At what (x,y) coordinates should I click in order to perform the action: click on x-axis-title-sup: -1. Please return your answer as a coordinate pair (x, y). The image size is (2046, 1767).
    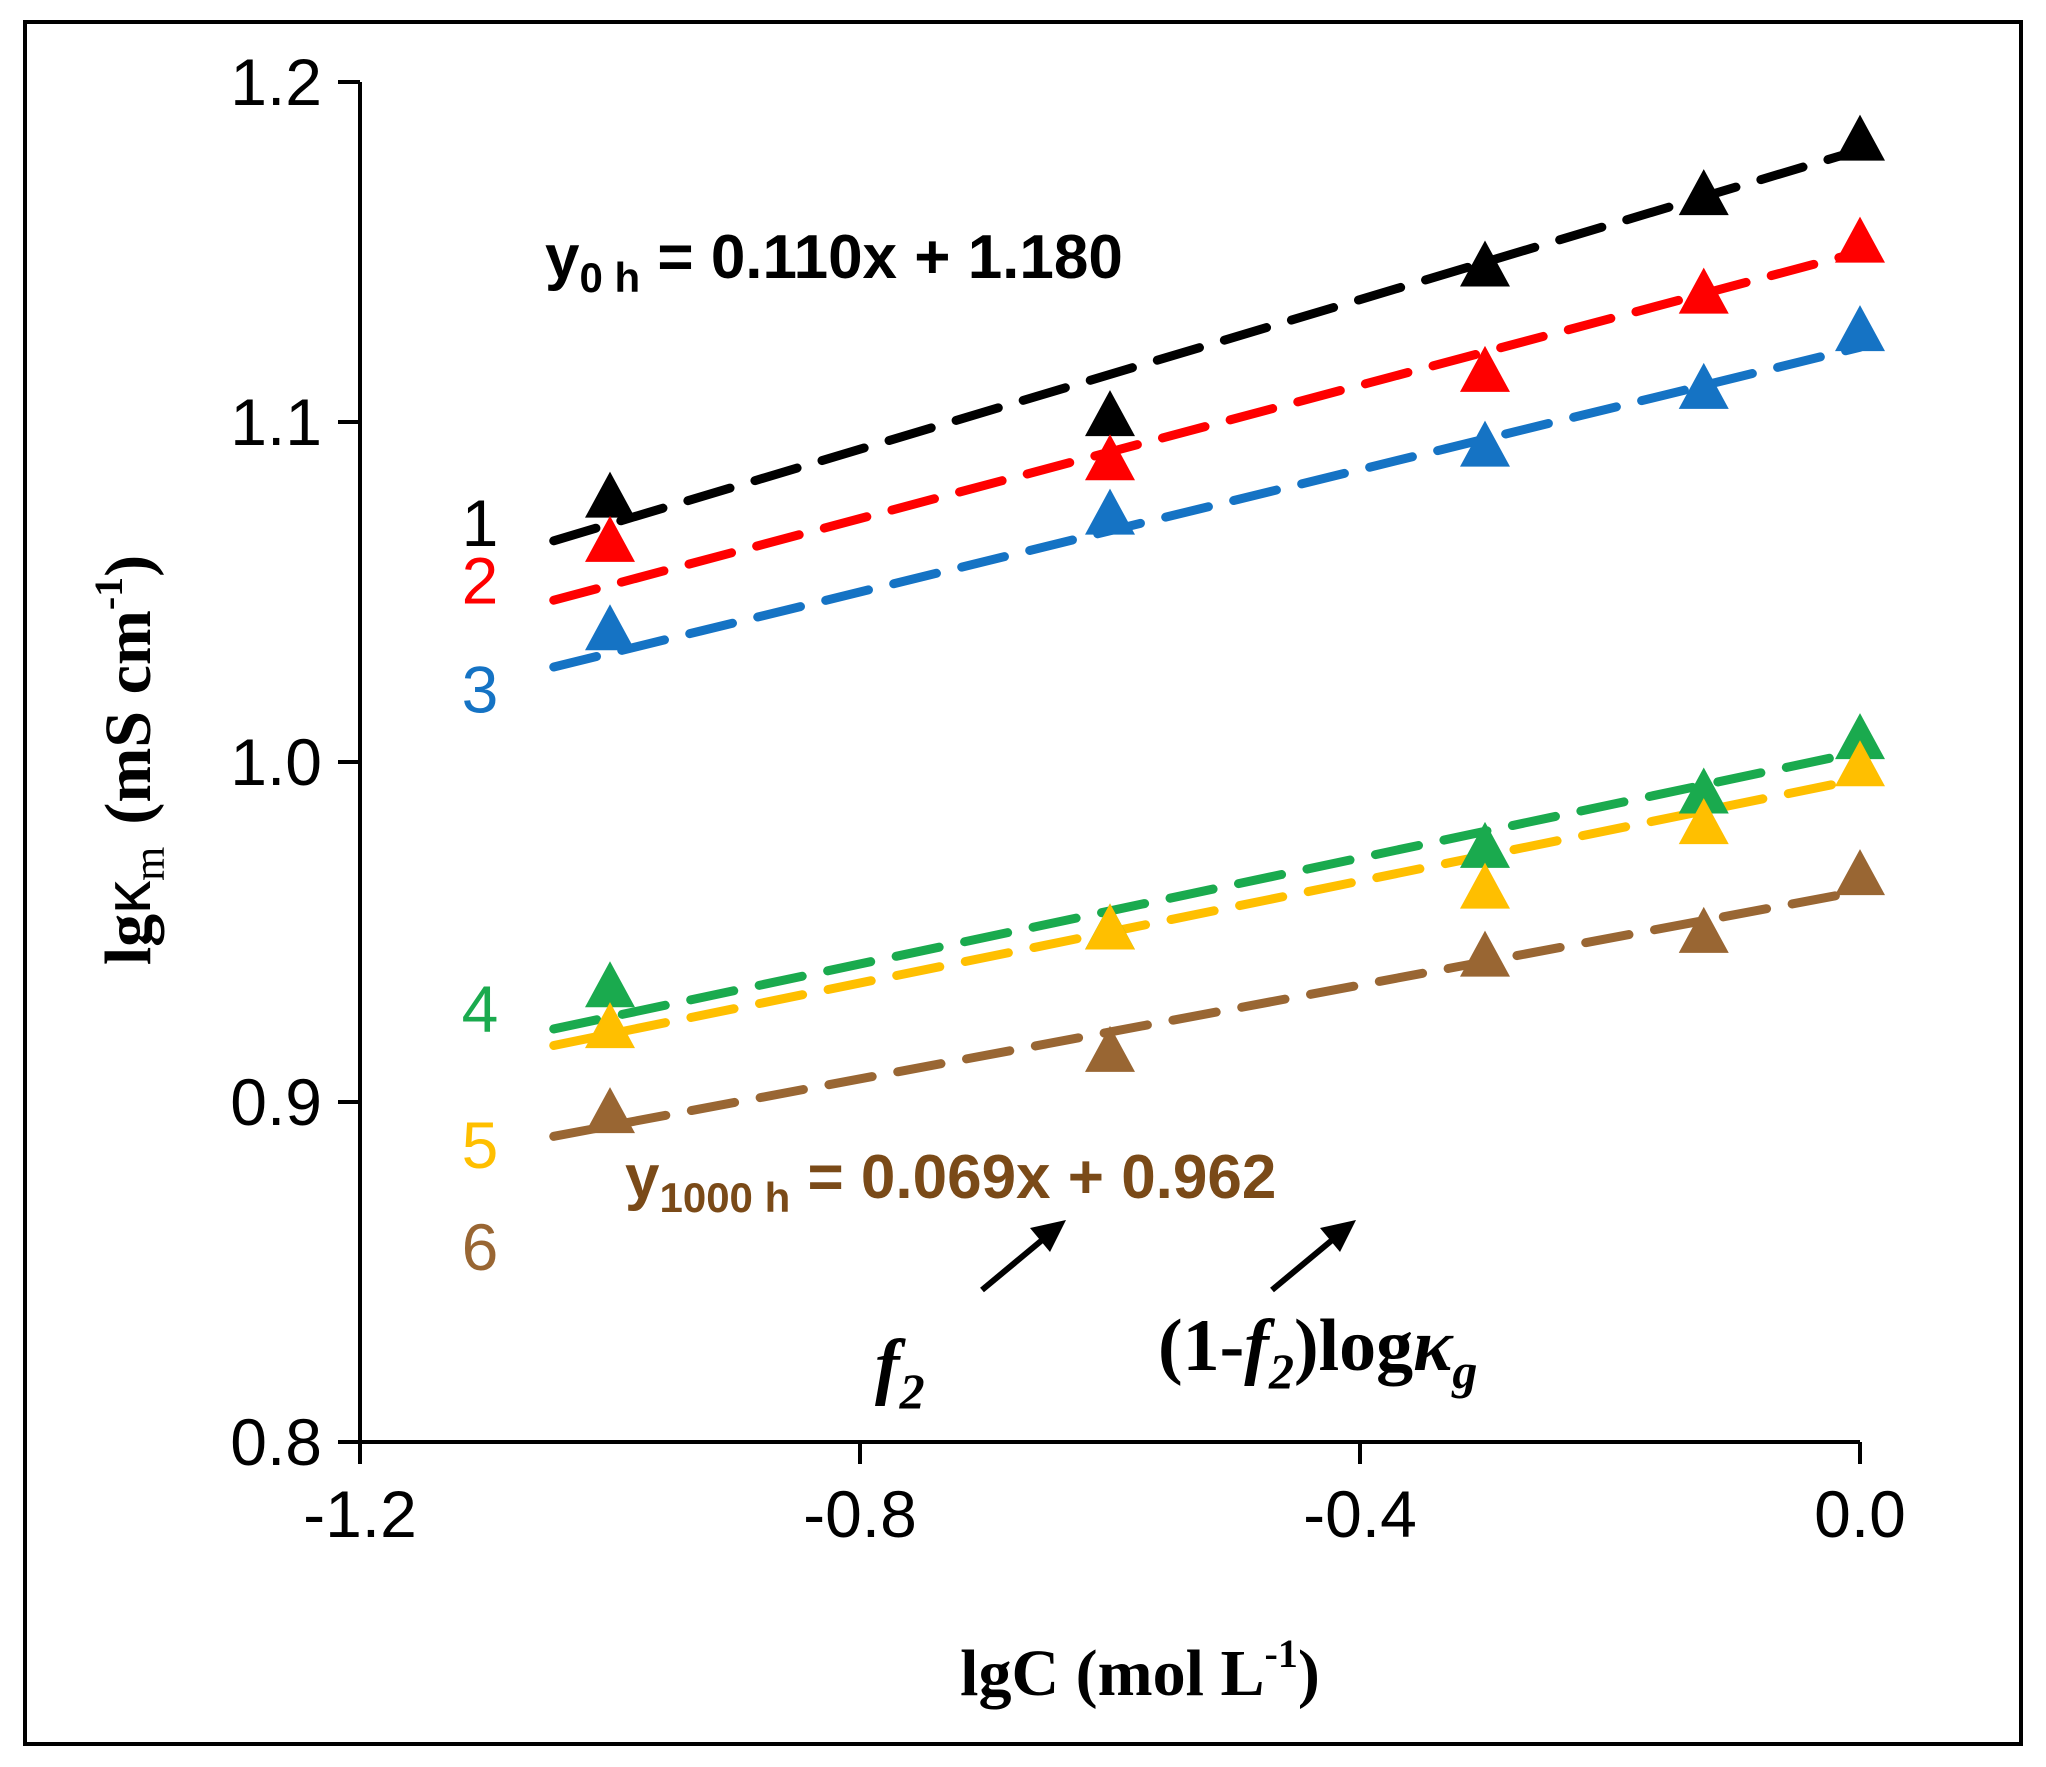
    Looking at the image, I should click on (1281, 1653).